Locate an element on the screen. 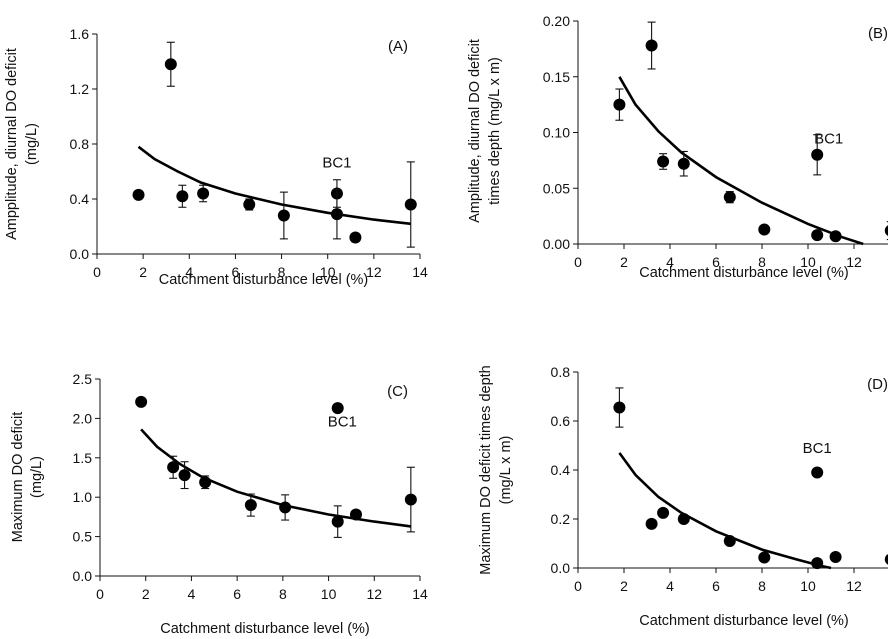 The image size is (888, 639). panel-letter: (C) is located at coordinates (397, 391).